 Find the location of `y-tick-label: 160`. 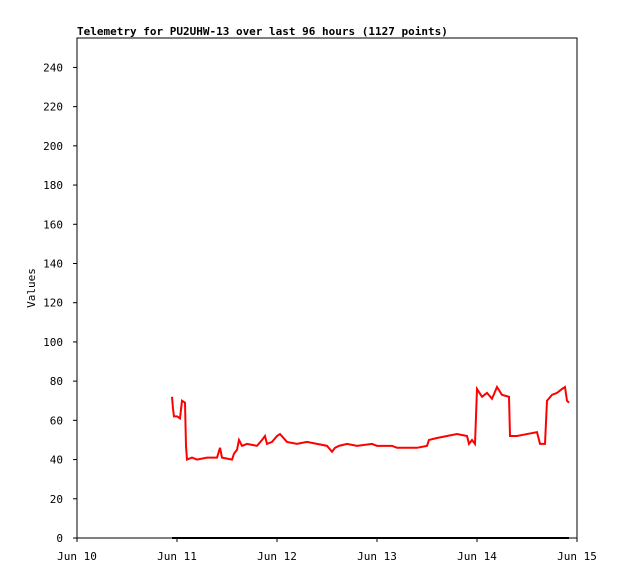

y-tick-label: 160 is located at coordinates (53, 224).